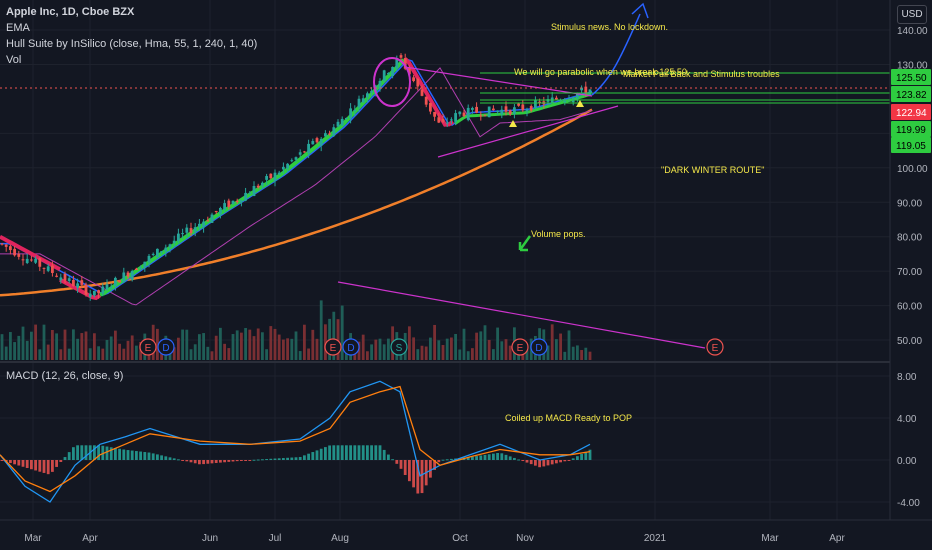 This screenshot has width=932, height=550. Describe the element at coordinates (18, 28) in the screenshot. I see `ema-legend: EMA` at that location.